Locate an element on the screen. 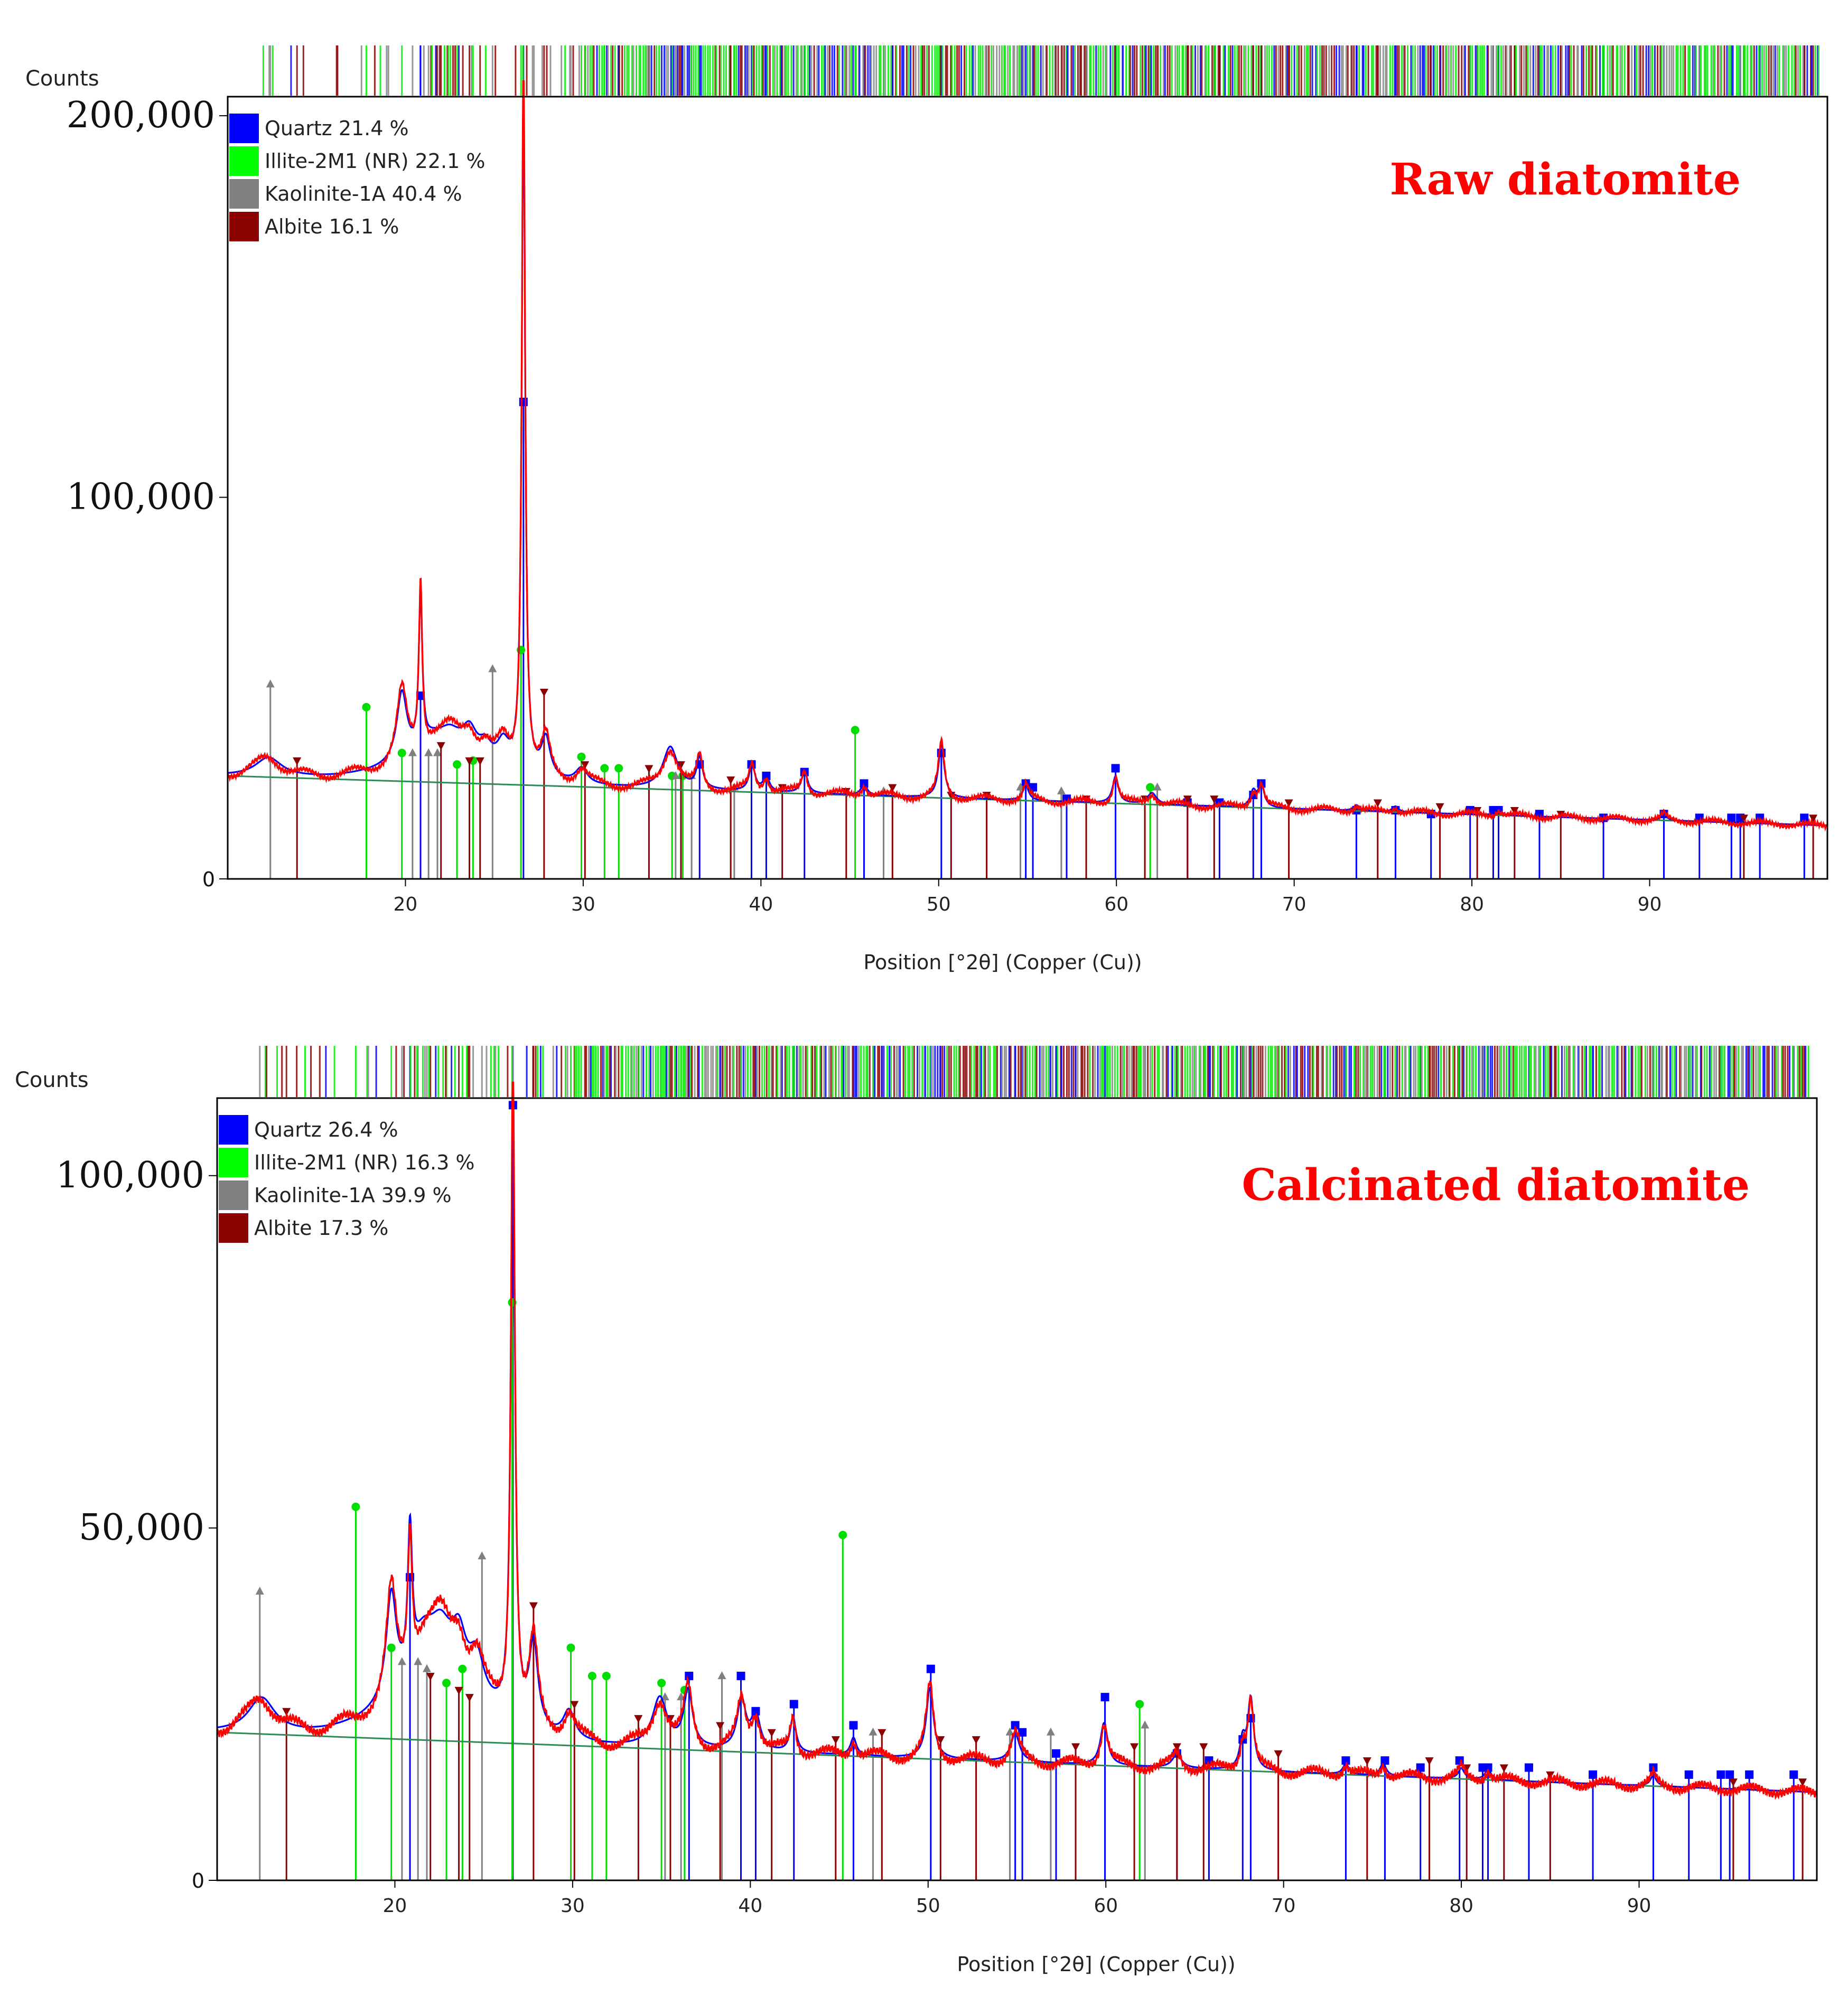  legend-label: Albite 17.3 % is located at coordinates (321, 1228).